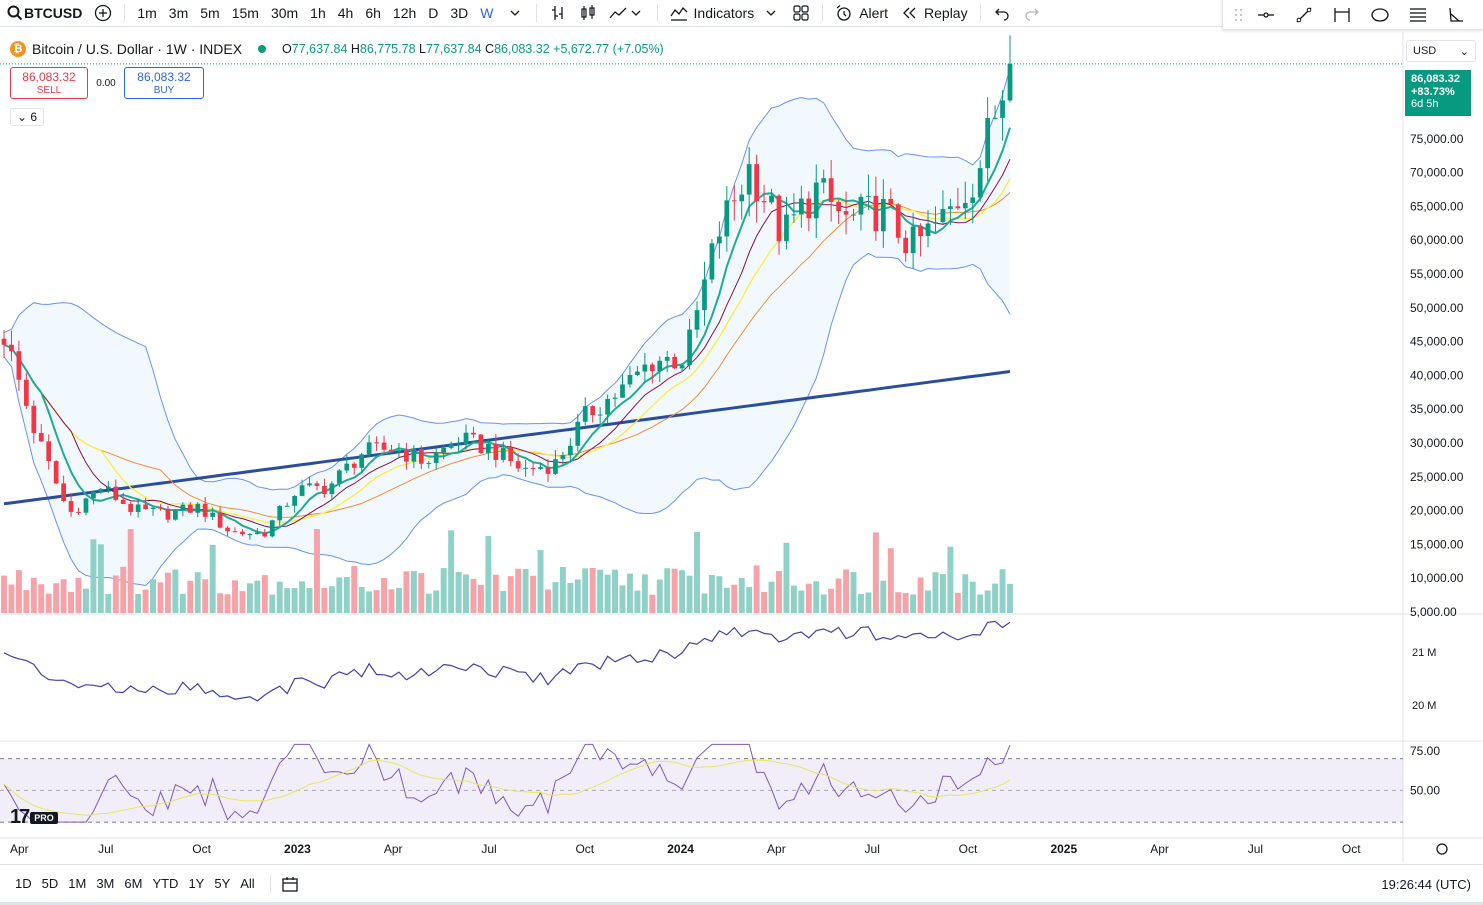 Image resolution: width=1483 pixels, height=905 pixels. I want to click on price-tick-label: 60,000.00, so click(1437, 240).